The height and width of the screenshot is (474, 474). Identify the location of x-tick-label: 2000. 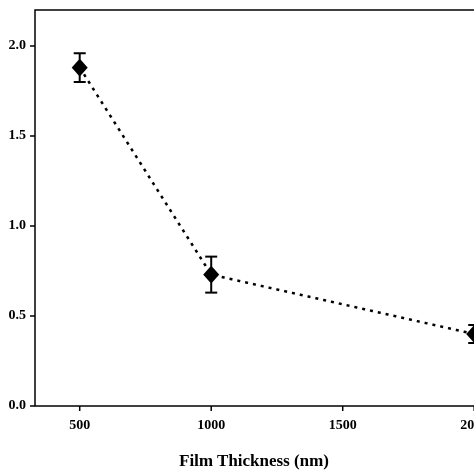
(467, 425).